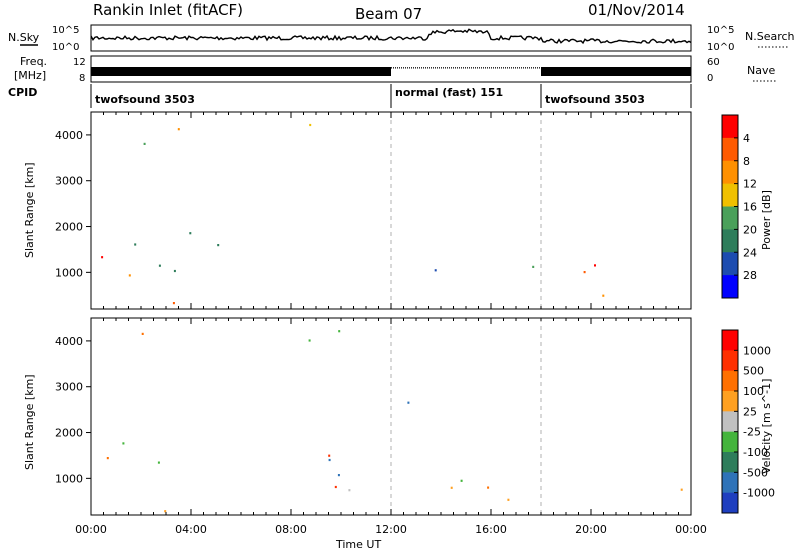 This screenshot has width=800, height=554. I want to click on nave-label: Nave, so click(761, 70).